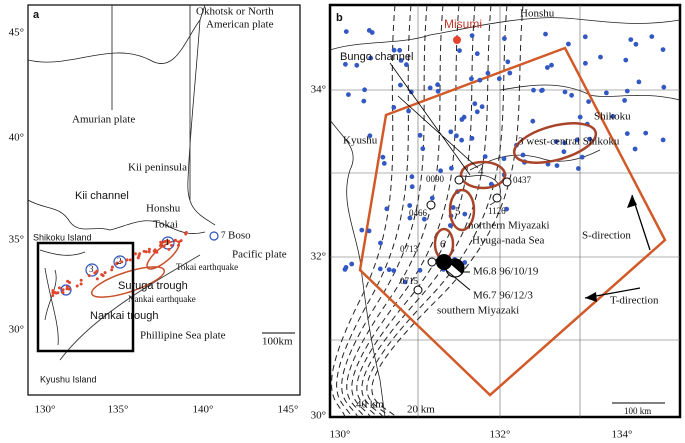  Describe the element at coordinates (102, 196) in the screenshot. I see `label: Kii channel` at that location.